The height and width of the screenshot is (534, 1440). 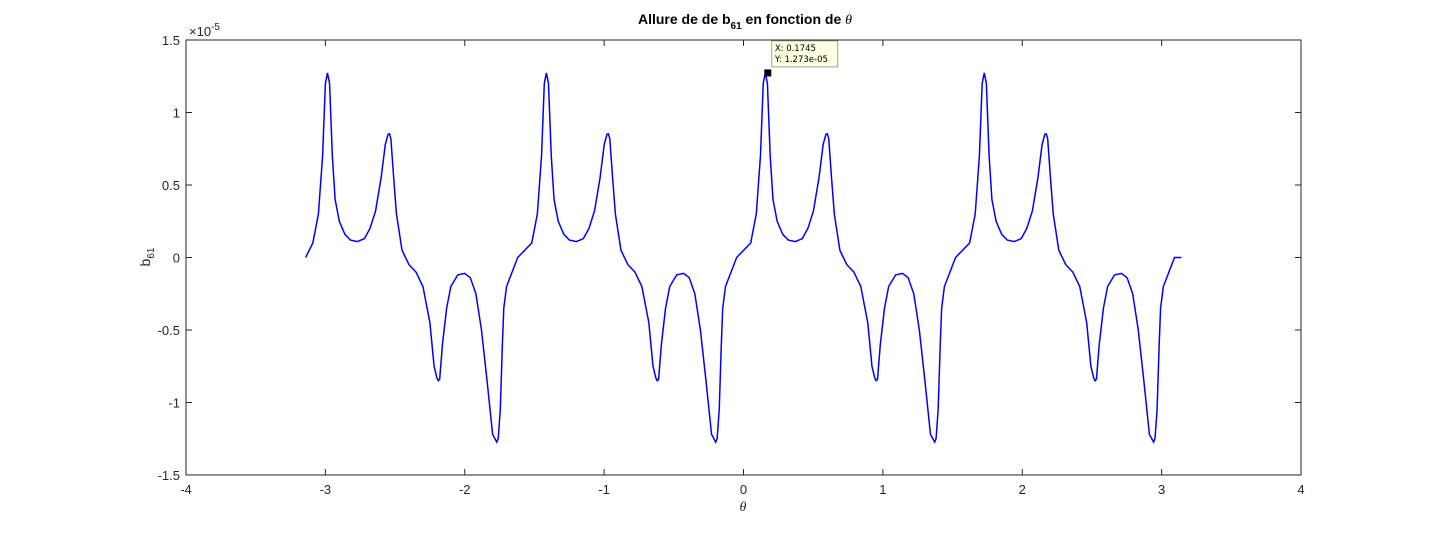 I want to click on data-tip: X: 0.1745 Y: 1.273e-05, so click(x=801, y=58).